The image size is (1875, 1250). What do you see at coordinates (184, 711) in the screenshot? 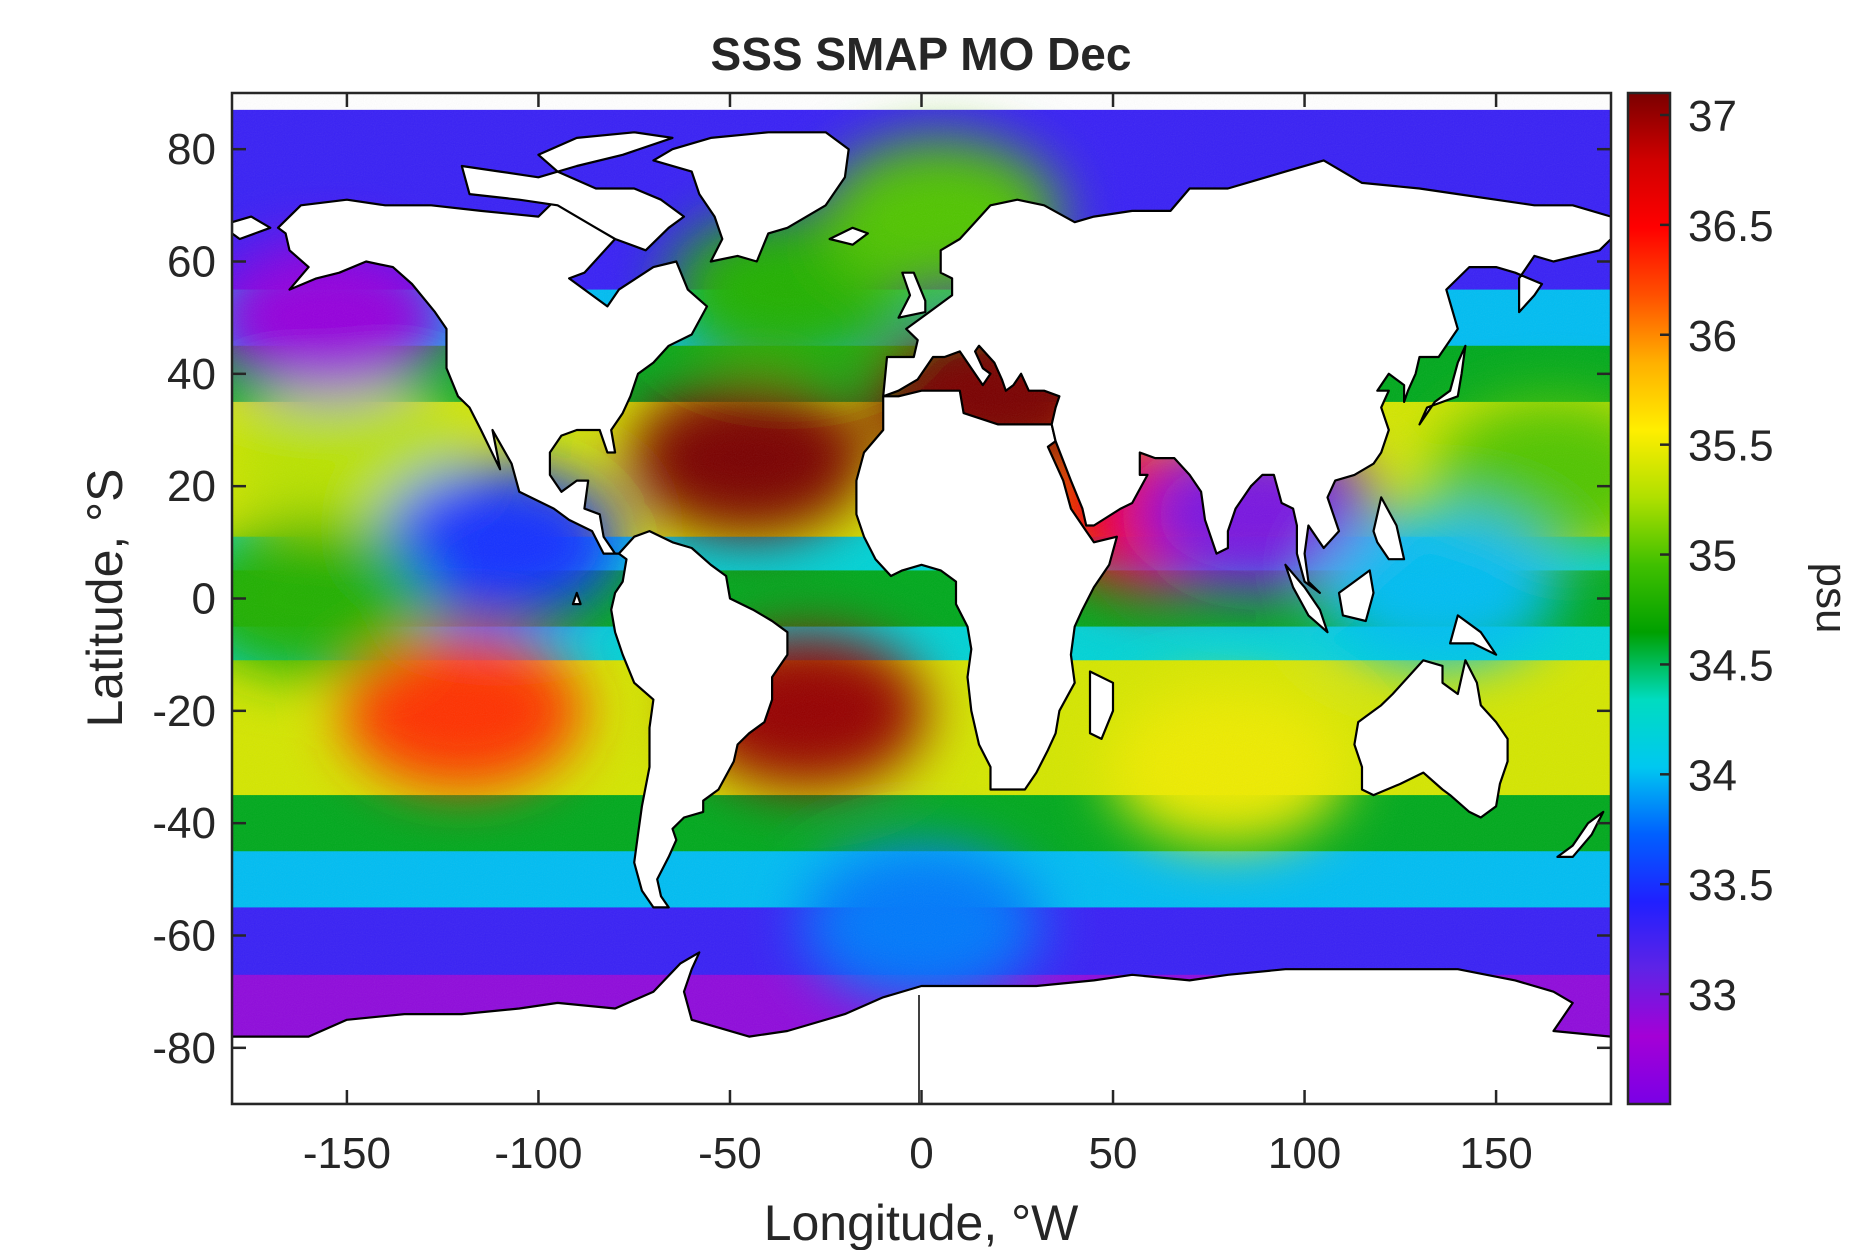
I see `y-tick-label: -20` at bounding box center [184, 711].